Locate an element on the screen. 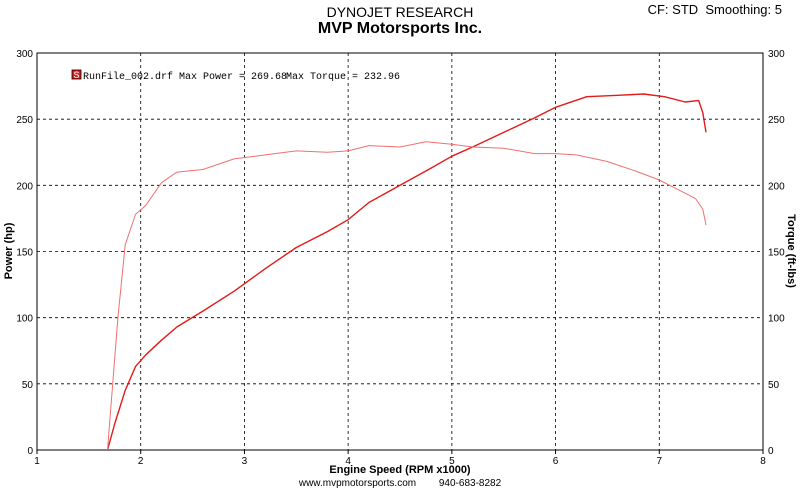  x-tick-label: 3 is located at coordinates (245, 461).